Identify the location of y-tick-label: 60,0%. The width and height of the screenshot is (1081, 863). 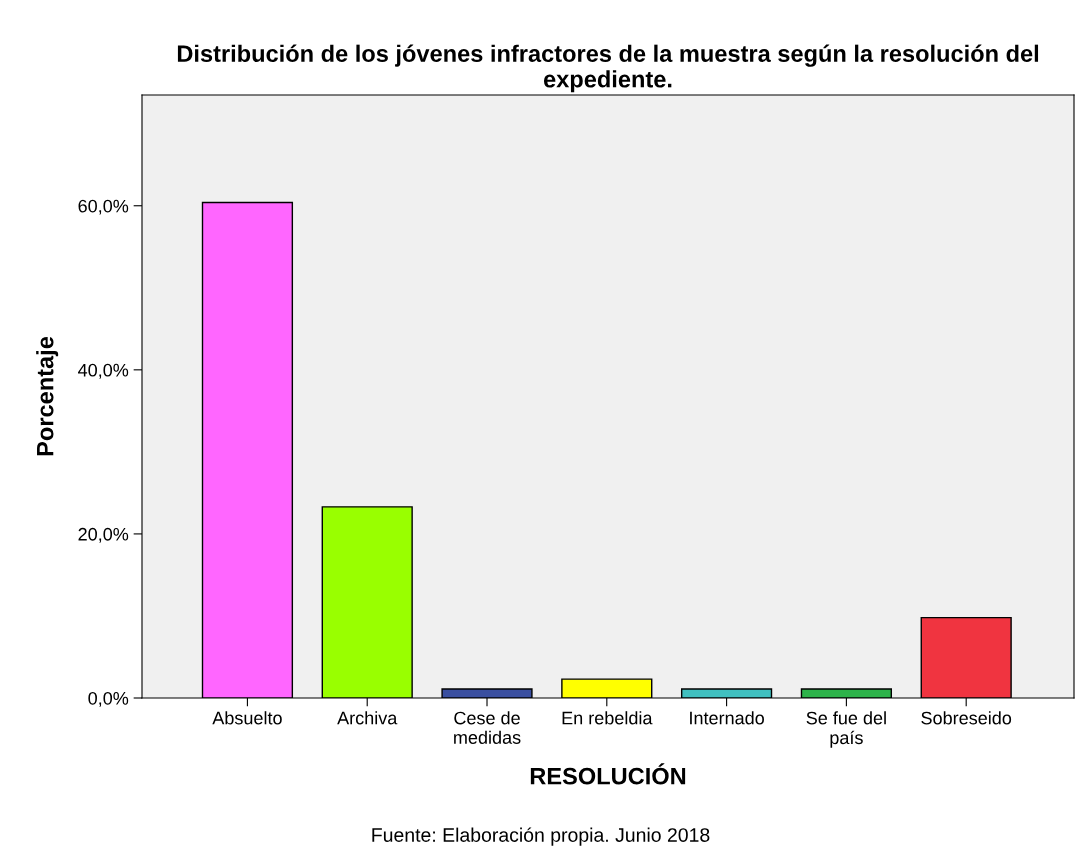
(103, 207).